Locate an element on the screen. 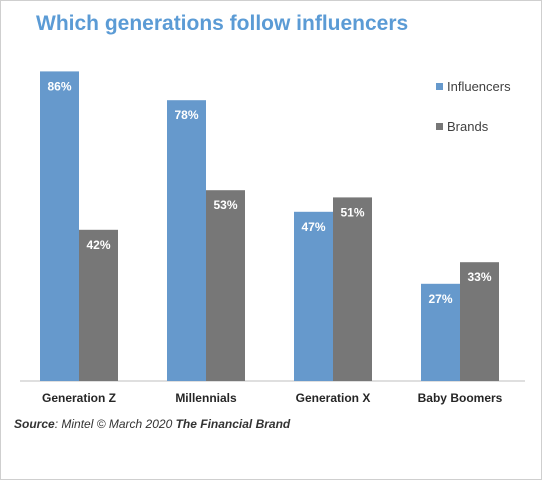 This screenshot has width=542, height=480. bar-influencers-generation-x is located at coordinates (313, 296).